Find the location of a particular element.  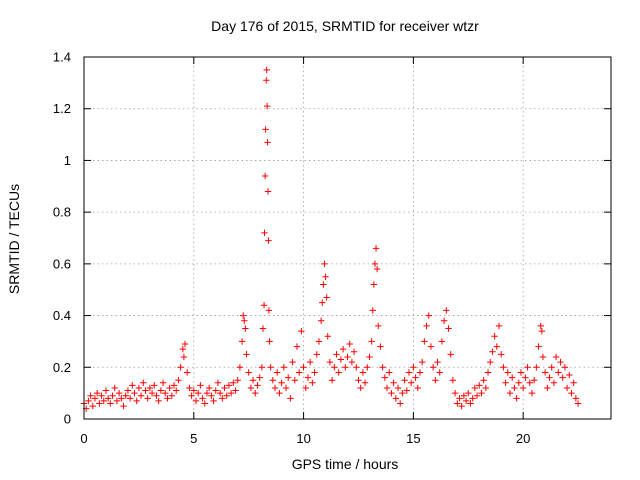

y-tick-label: 0.6 is located at coordinates (62, 263).